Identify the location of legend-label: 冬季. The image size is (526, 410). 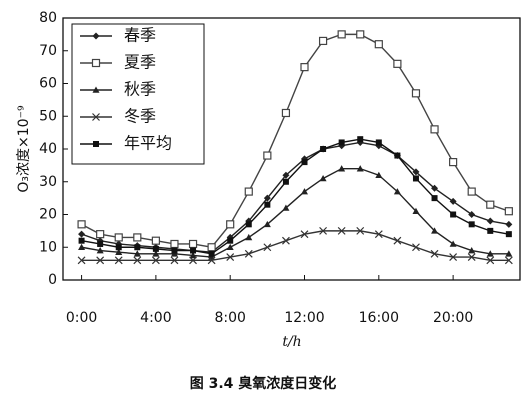
(140, 116).